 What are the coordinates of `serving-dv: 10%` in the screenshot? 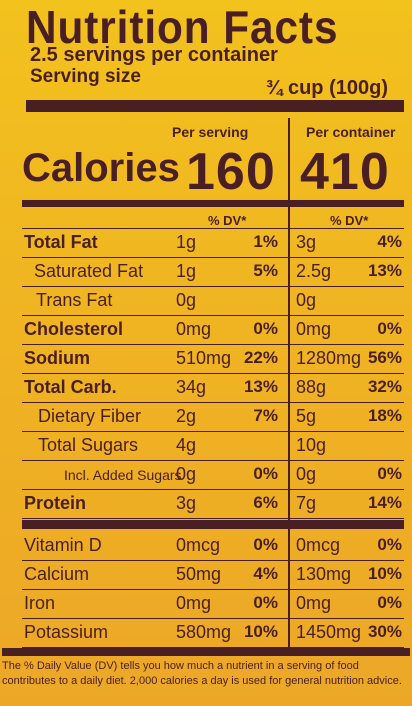 It's located at (260, 631).